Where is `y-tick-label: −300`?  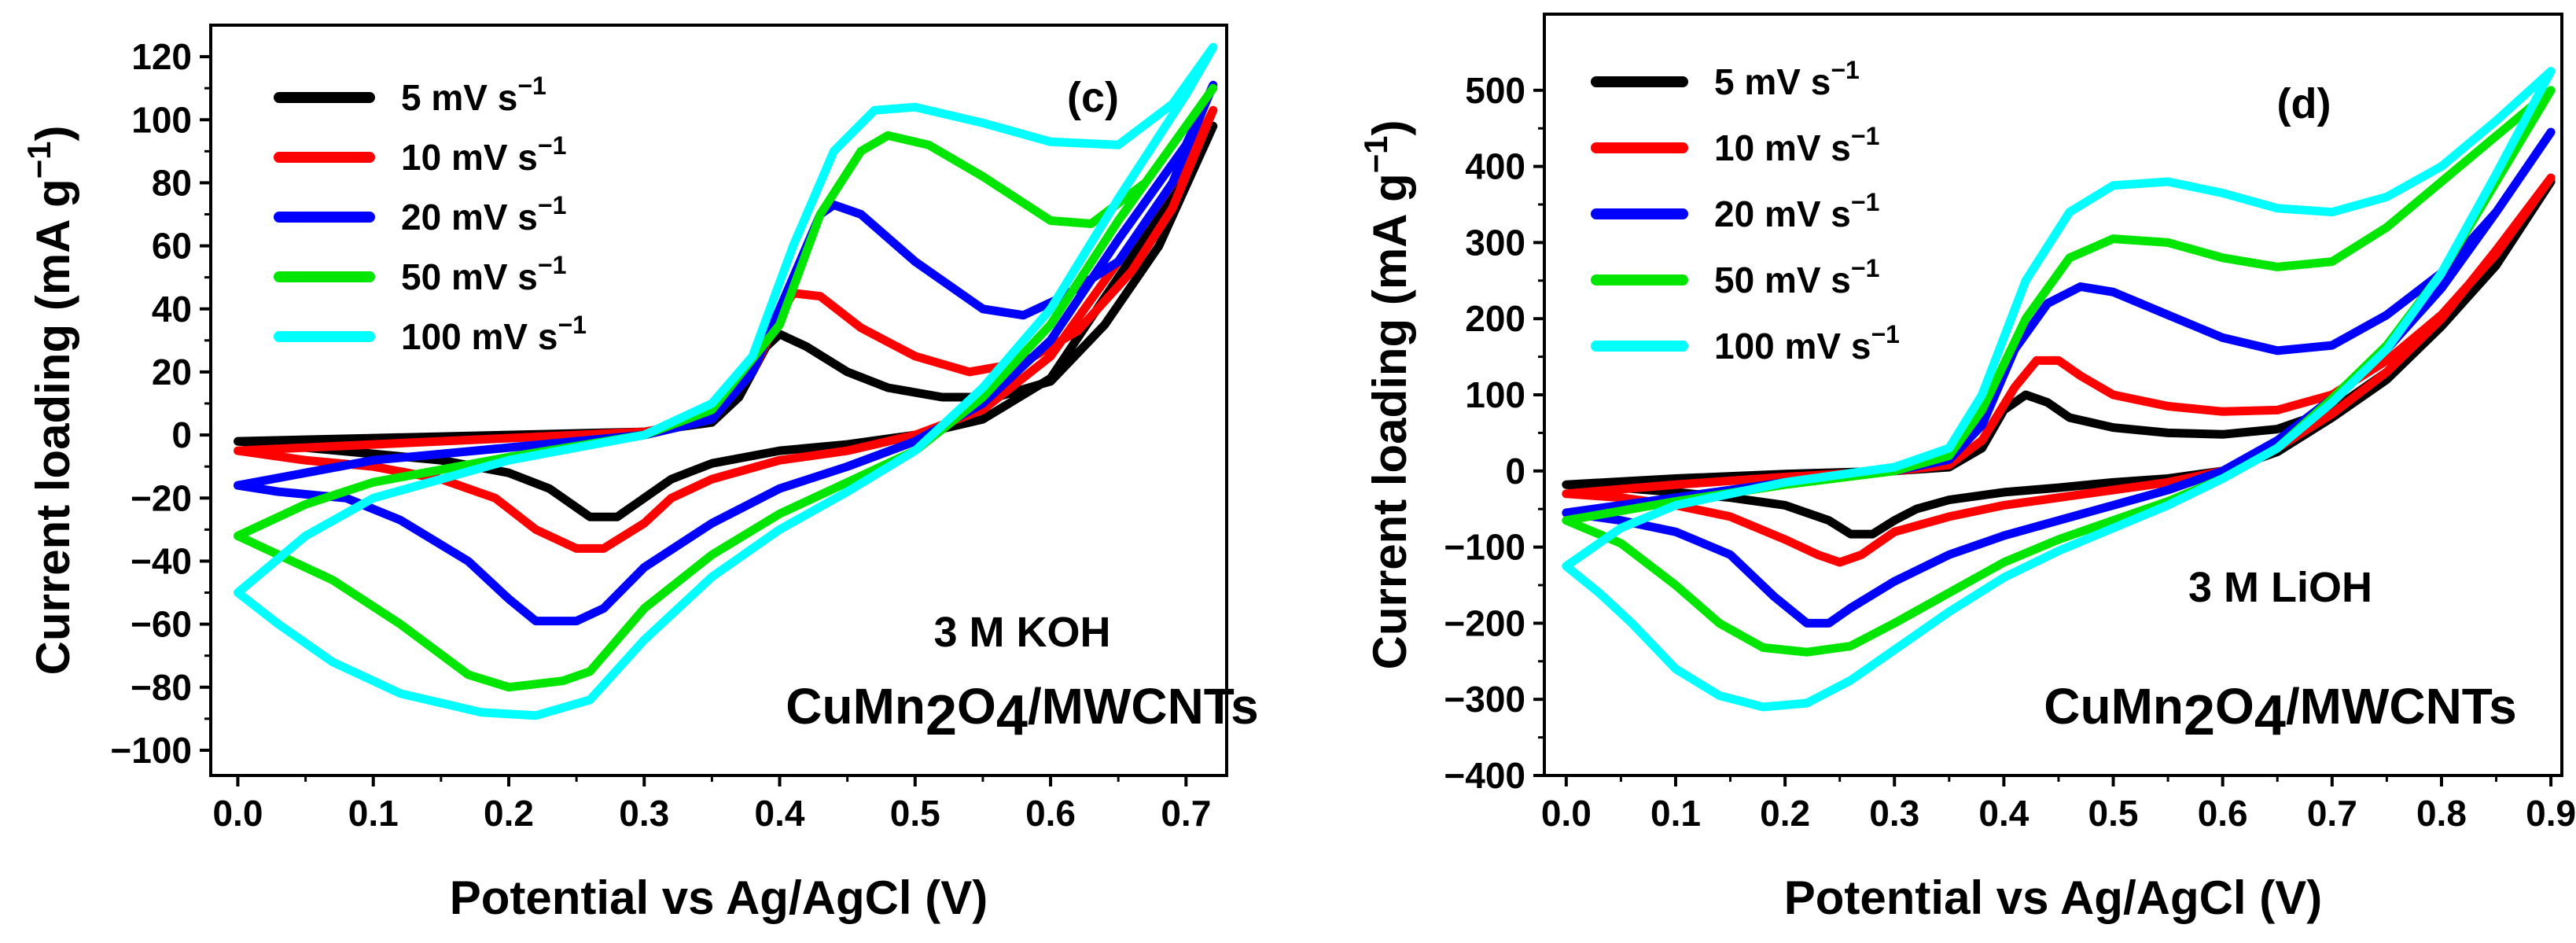
y-tick-label: −300 is located at coordinates (1485, 699).